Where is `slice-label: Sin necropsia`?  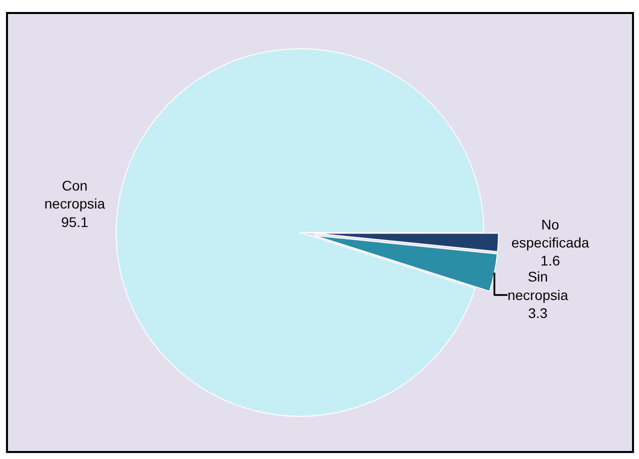
slice-label: Sin necropsia is located at coordinates (537, 285).